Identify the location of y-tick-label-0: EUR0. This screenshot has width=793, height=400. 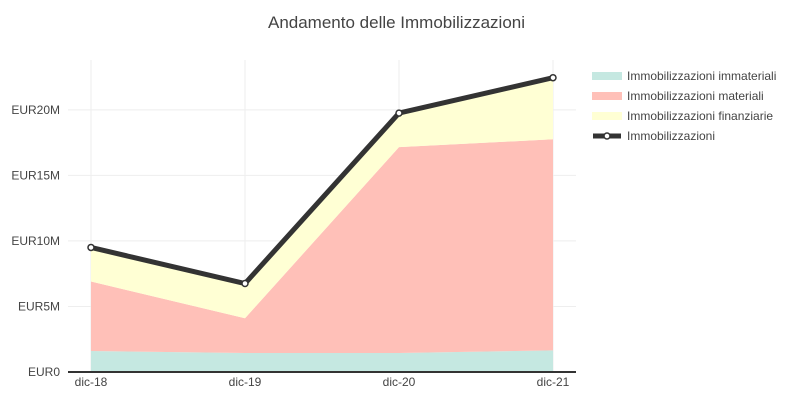
(44, 372).